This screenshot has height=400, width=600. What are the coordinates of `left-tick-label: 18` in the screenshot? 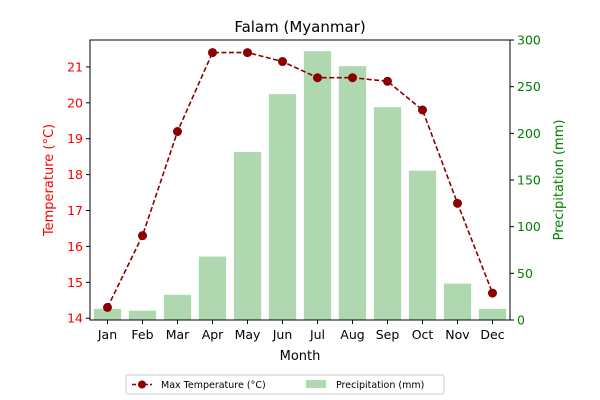 It's located at (75, 174).